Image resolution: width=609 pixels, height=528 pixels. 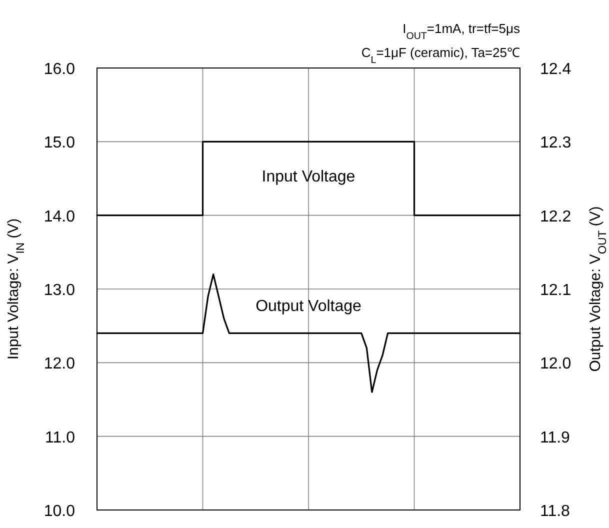 What do you see at coordinates (60, 290) in the screenshot?
I see `y-tick-label: 13.0` at bounding box center [60, 290].